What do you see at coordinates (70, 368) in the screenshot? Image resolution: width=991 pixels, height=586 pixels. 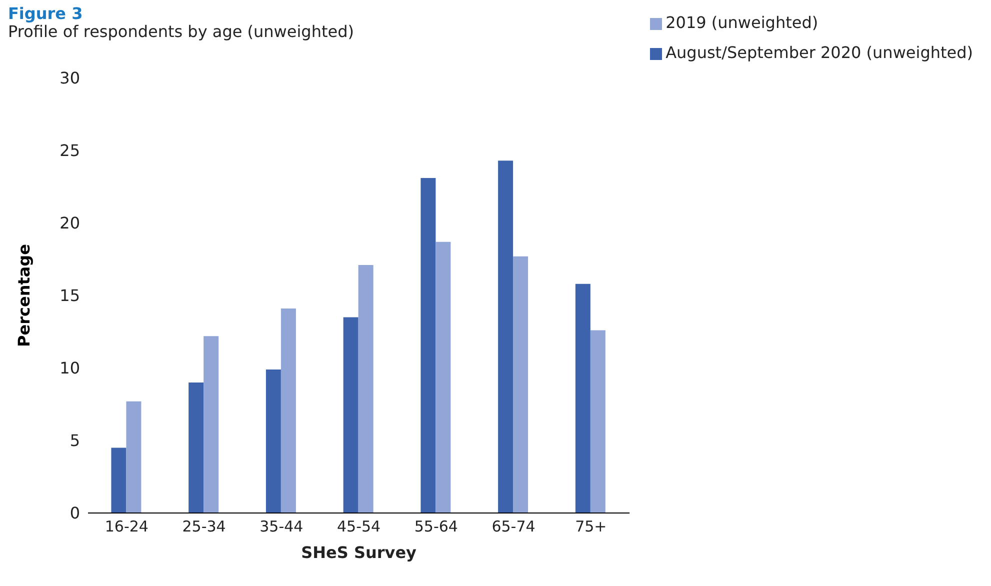 I see `y-tick-label: 10` at bounding box center [70, 368].